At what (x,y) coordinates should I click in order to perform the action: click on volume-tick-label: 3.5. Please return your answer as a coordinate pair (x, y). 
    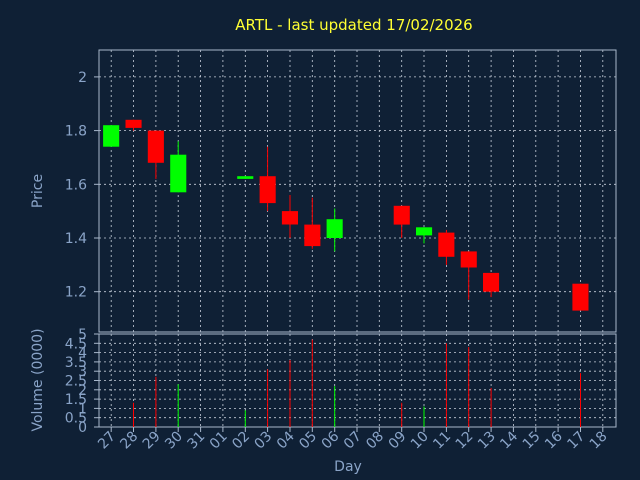
    Looking at the image, I should click on (76, 363).